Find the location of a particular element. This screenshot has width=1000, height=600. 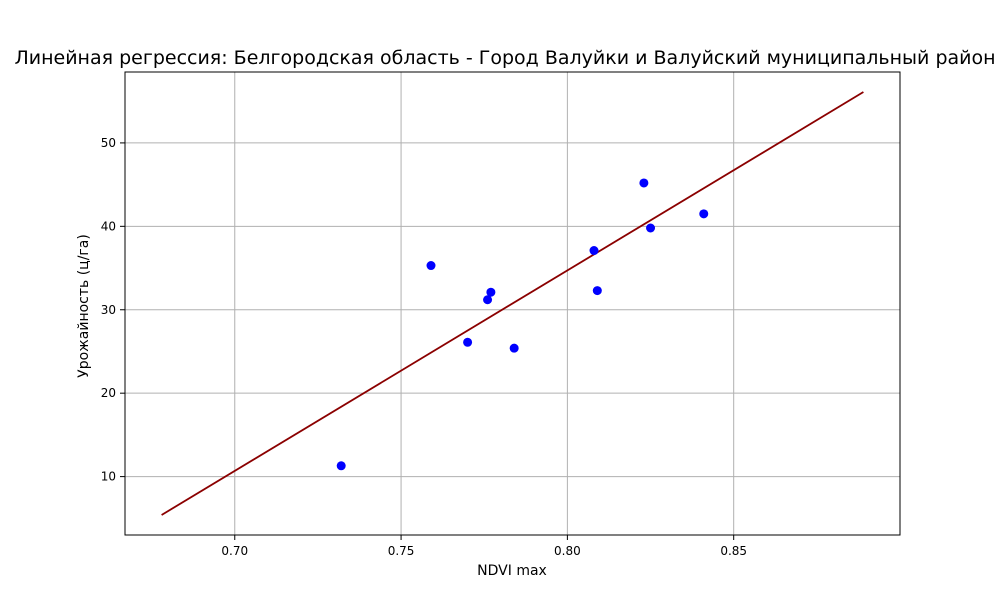

y-tick-label: 10 is located at coordinates (108, 477).